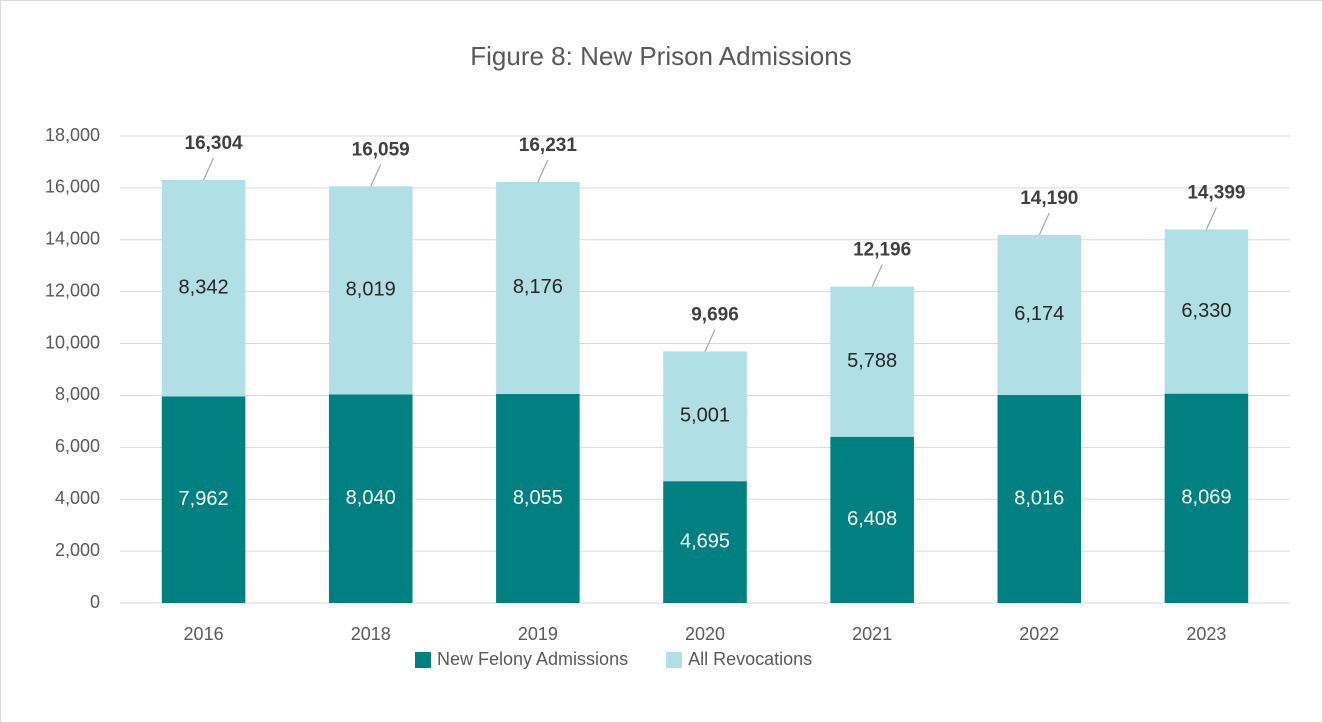  What do you see at coordinates (72, 290) in the screenshot?
I see `y-tick-label: 12,000` at bounding box center [72, 290].